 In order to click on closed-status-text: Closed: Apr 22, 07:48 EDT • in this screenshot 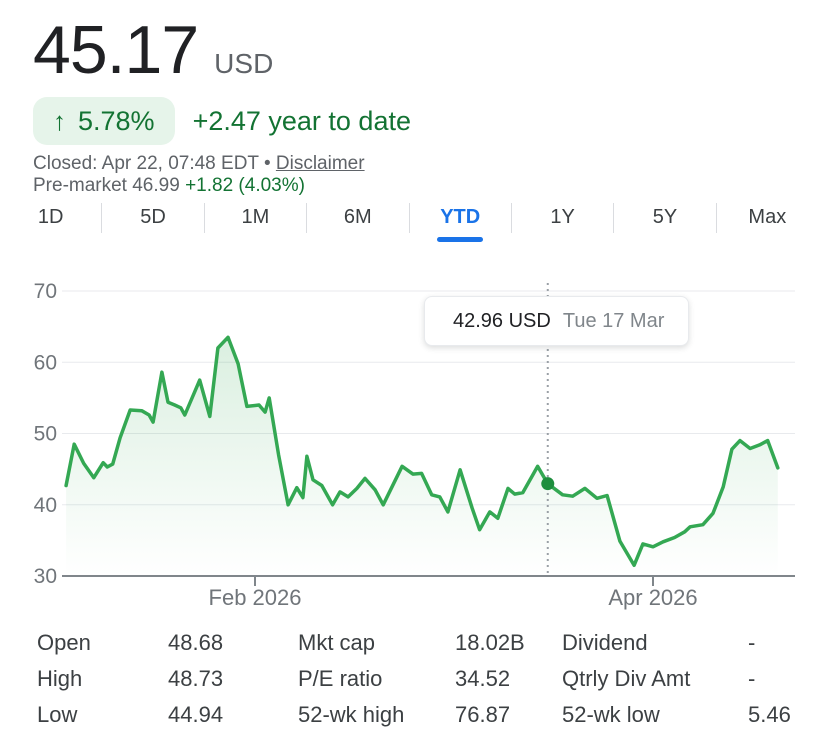, I will do `click(154, 163)`.